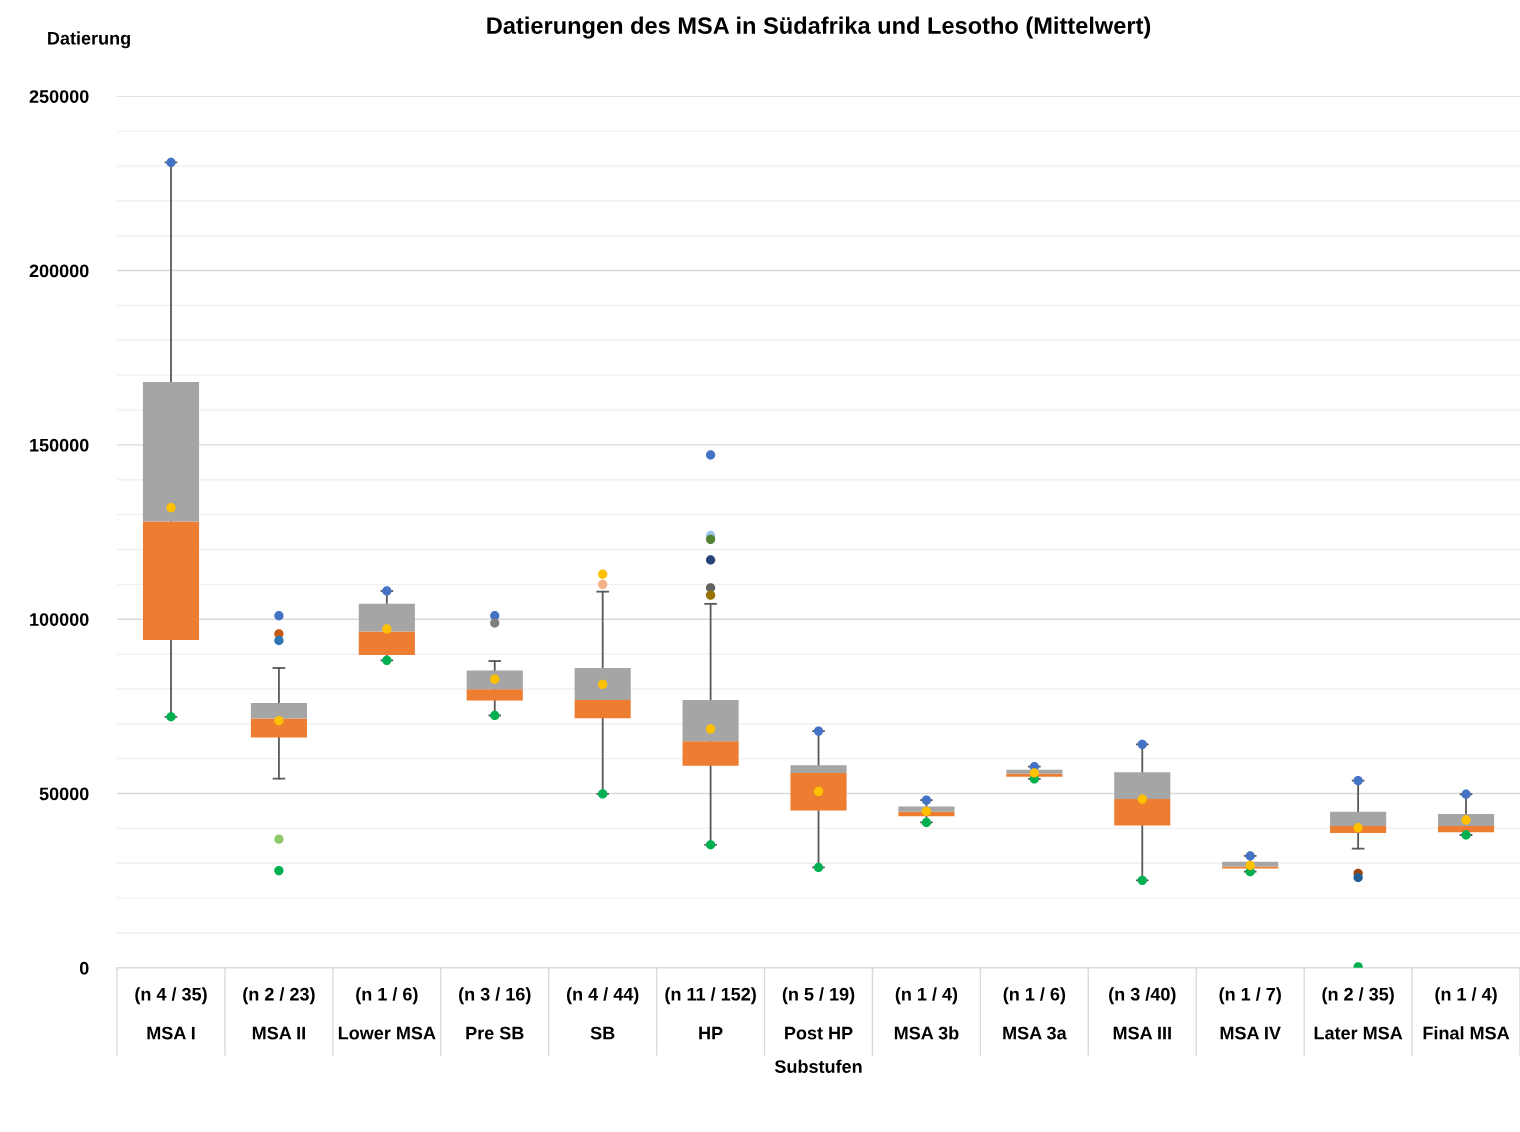 This screenshot has width=1520, height=1132. I want to click on category-label: (n 3 / 16) Pre SB, so click(495, 1013).